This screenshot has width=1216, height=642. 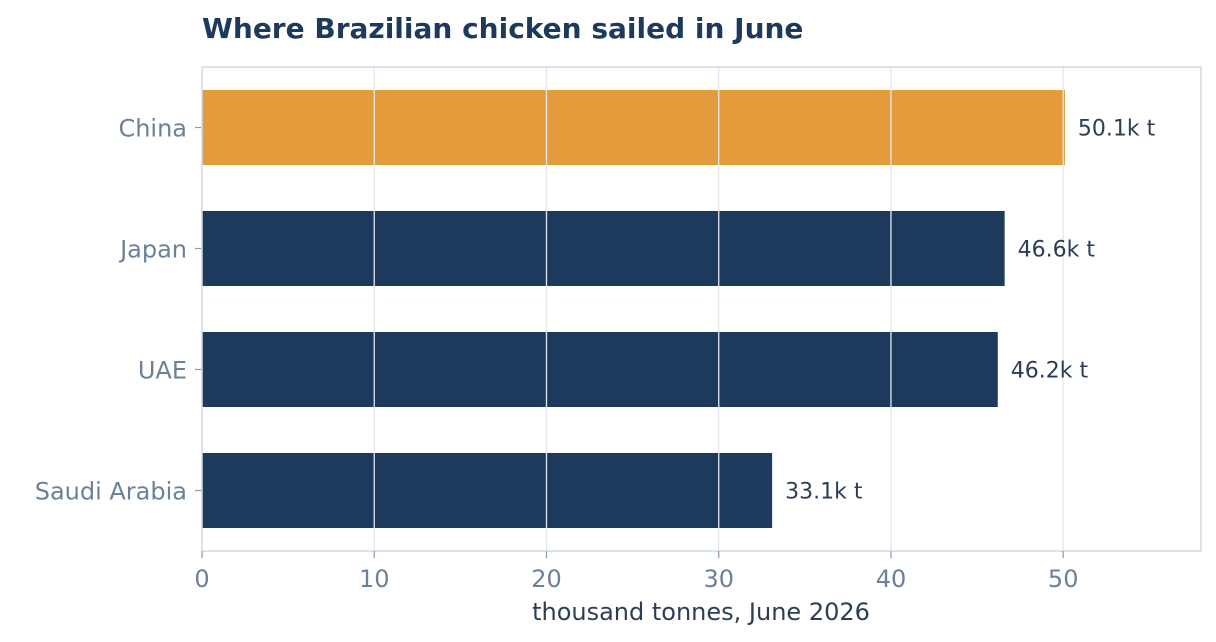 I want to click on x-tick-label: 30, so click(x=718, y=579).